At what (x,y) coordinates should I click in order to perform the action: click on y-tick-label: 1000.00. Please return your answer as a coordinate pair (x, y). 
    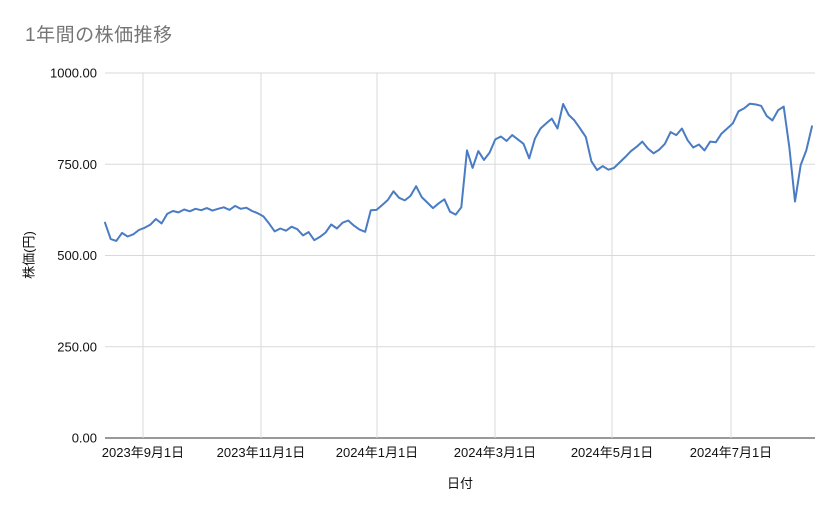
    Looking at the image, I should click on (73, 73).